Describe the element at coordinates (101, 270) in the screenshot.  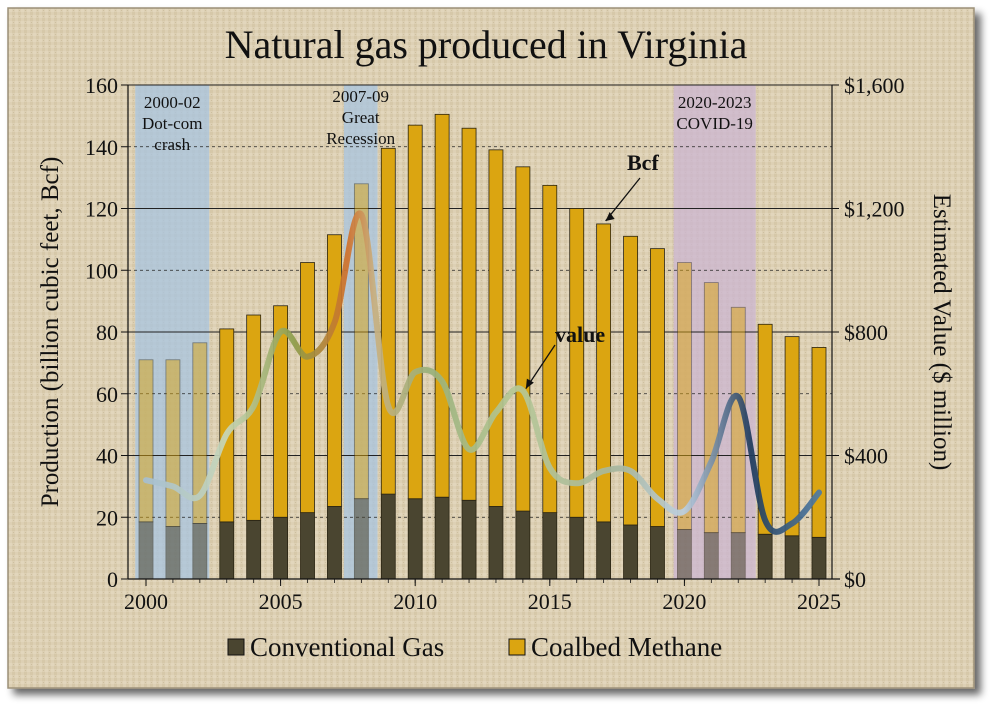
I see `y-tick-label-100: 100` at that location.